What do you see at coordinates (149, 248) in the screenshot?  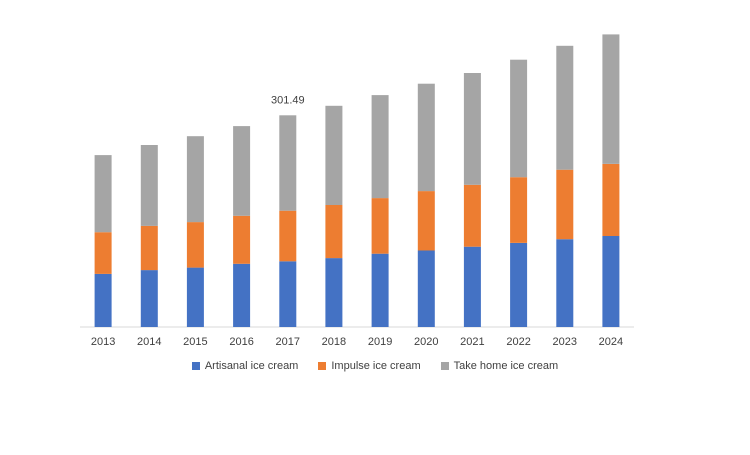 I see `bar-segment-impulse-2014` at bounding box center [149, 248].